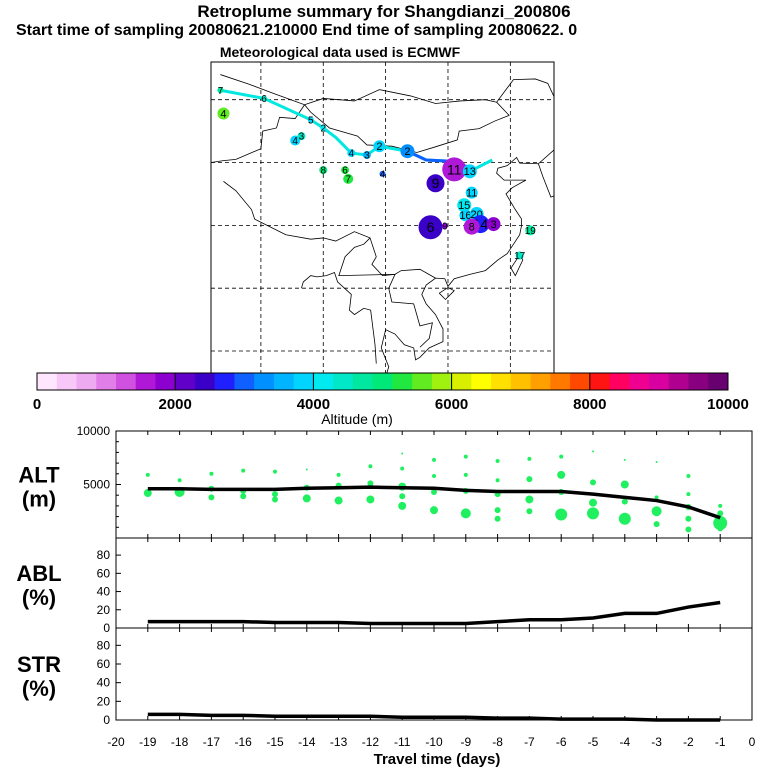 This screenshot has height=768, width=768. What do you see at coordinates (561, 742) in the screenshot?
I see `x-tick-label: -6` at bounding box center [561, 742].